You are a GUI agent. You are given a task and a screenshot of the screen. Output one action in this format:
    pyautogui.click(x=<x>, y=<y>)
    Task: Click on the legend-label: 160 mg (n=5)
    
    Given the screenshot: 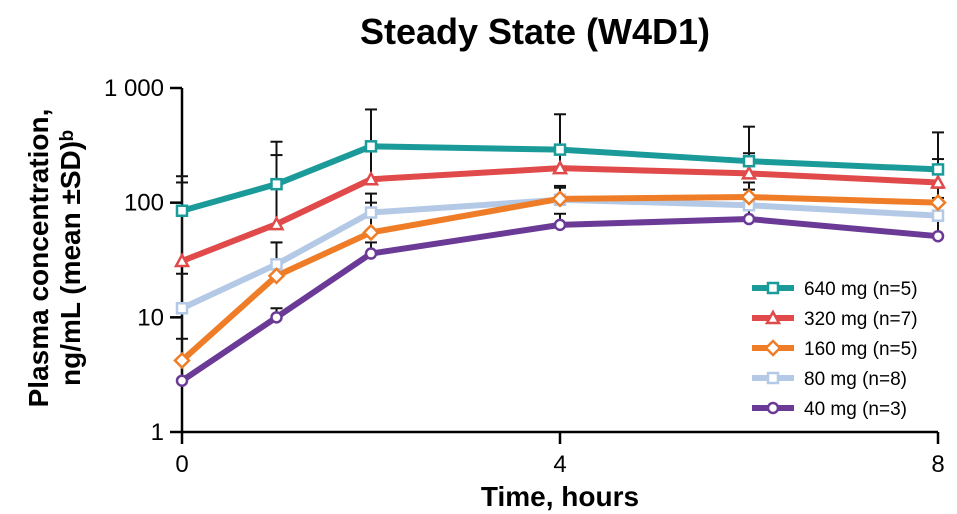 What is the action you would take?
    pyautogui.click(x=861, y=349)
    